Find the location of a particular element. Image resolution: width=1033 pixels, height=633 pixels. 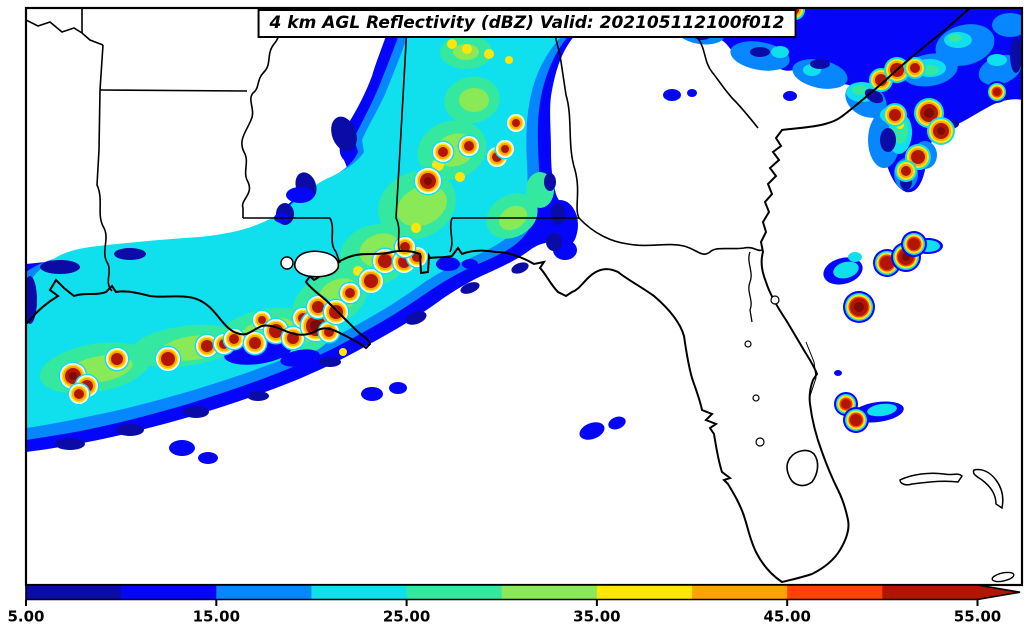

rivers is located at coordinates (782, 324).